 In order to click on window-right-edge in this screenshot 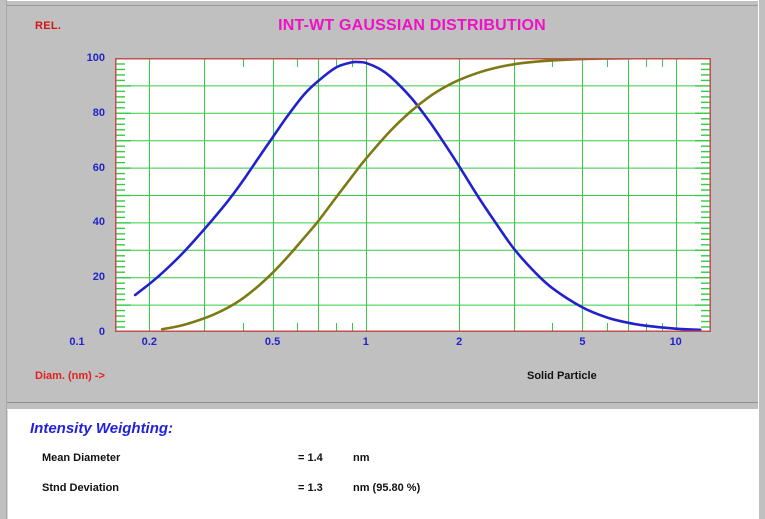, I will do `click(761, 259)`.